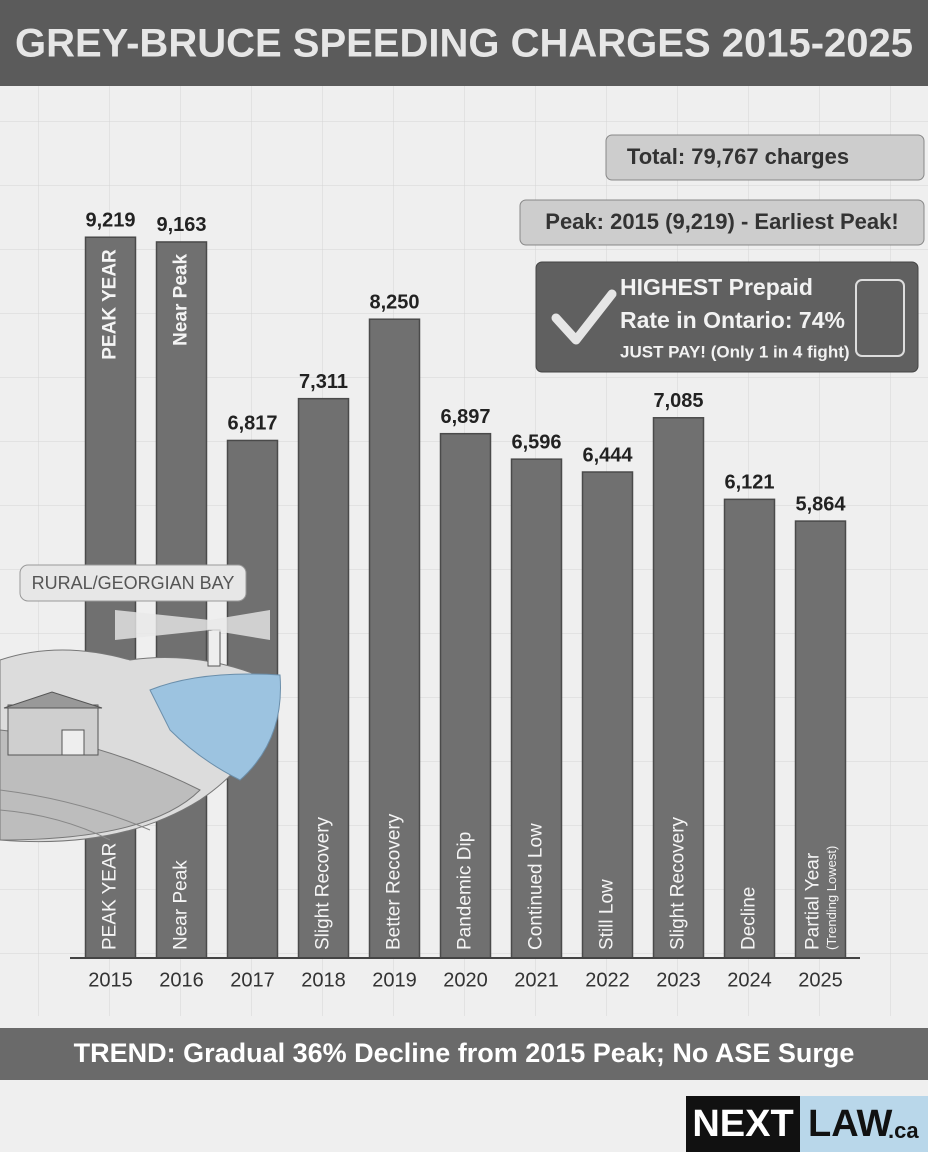  I want to click on value-label: 7,085, so click(678, 401).